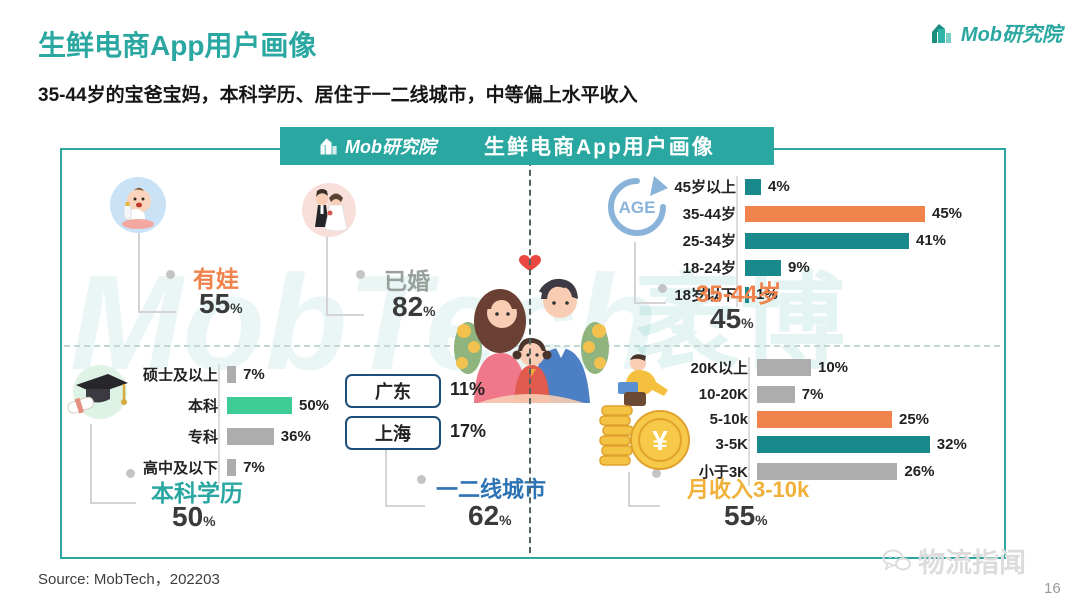 The width and height of the screenshot is (1080, 607). I want to click on mom, so click(501, 346).